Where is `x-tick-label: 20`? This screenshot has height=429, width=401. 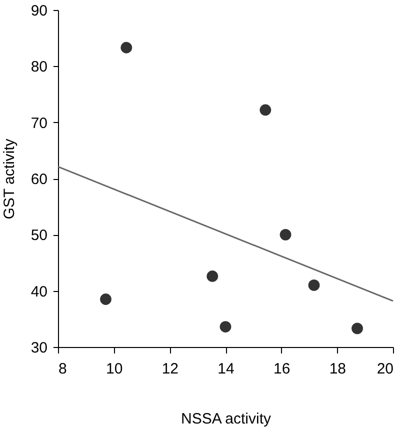 x-tick-label: 20 is located at coordinates (385, 369).